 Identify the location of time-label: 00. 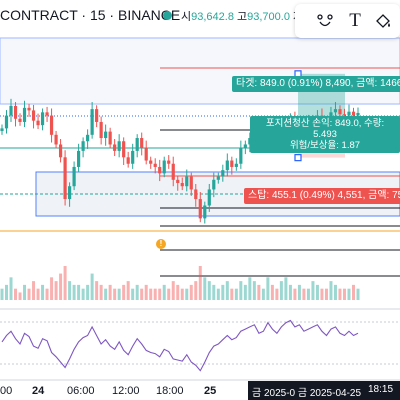
(6, 391).